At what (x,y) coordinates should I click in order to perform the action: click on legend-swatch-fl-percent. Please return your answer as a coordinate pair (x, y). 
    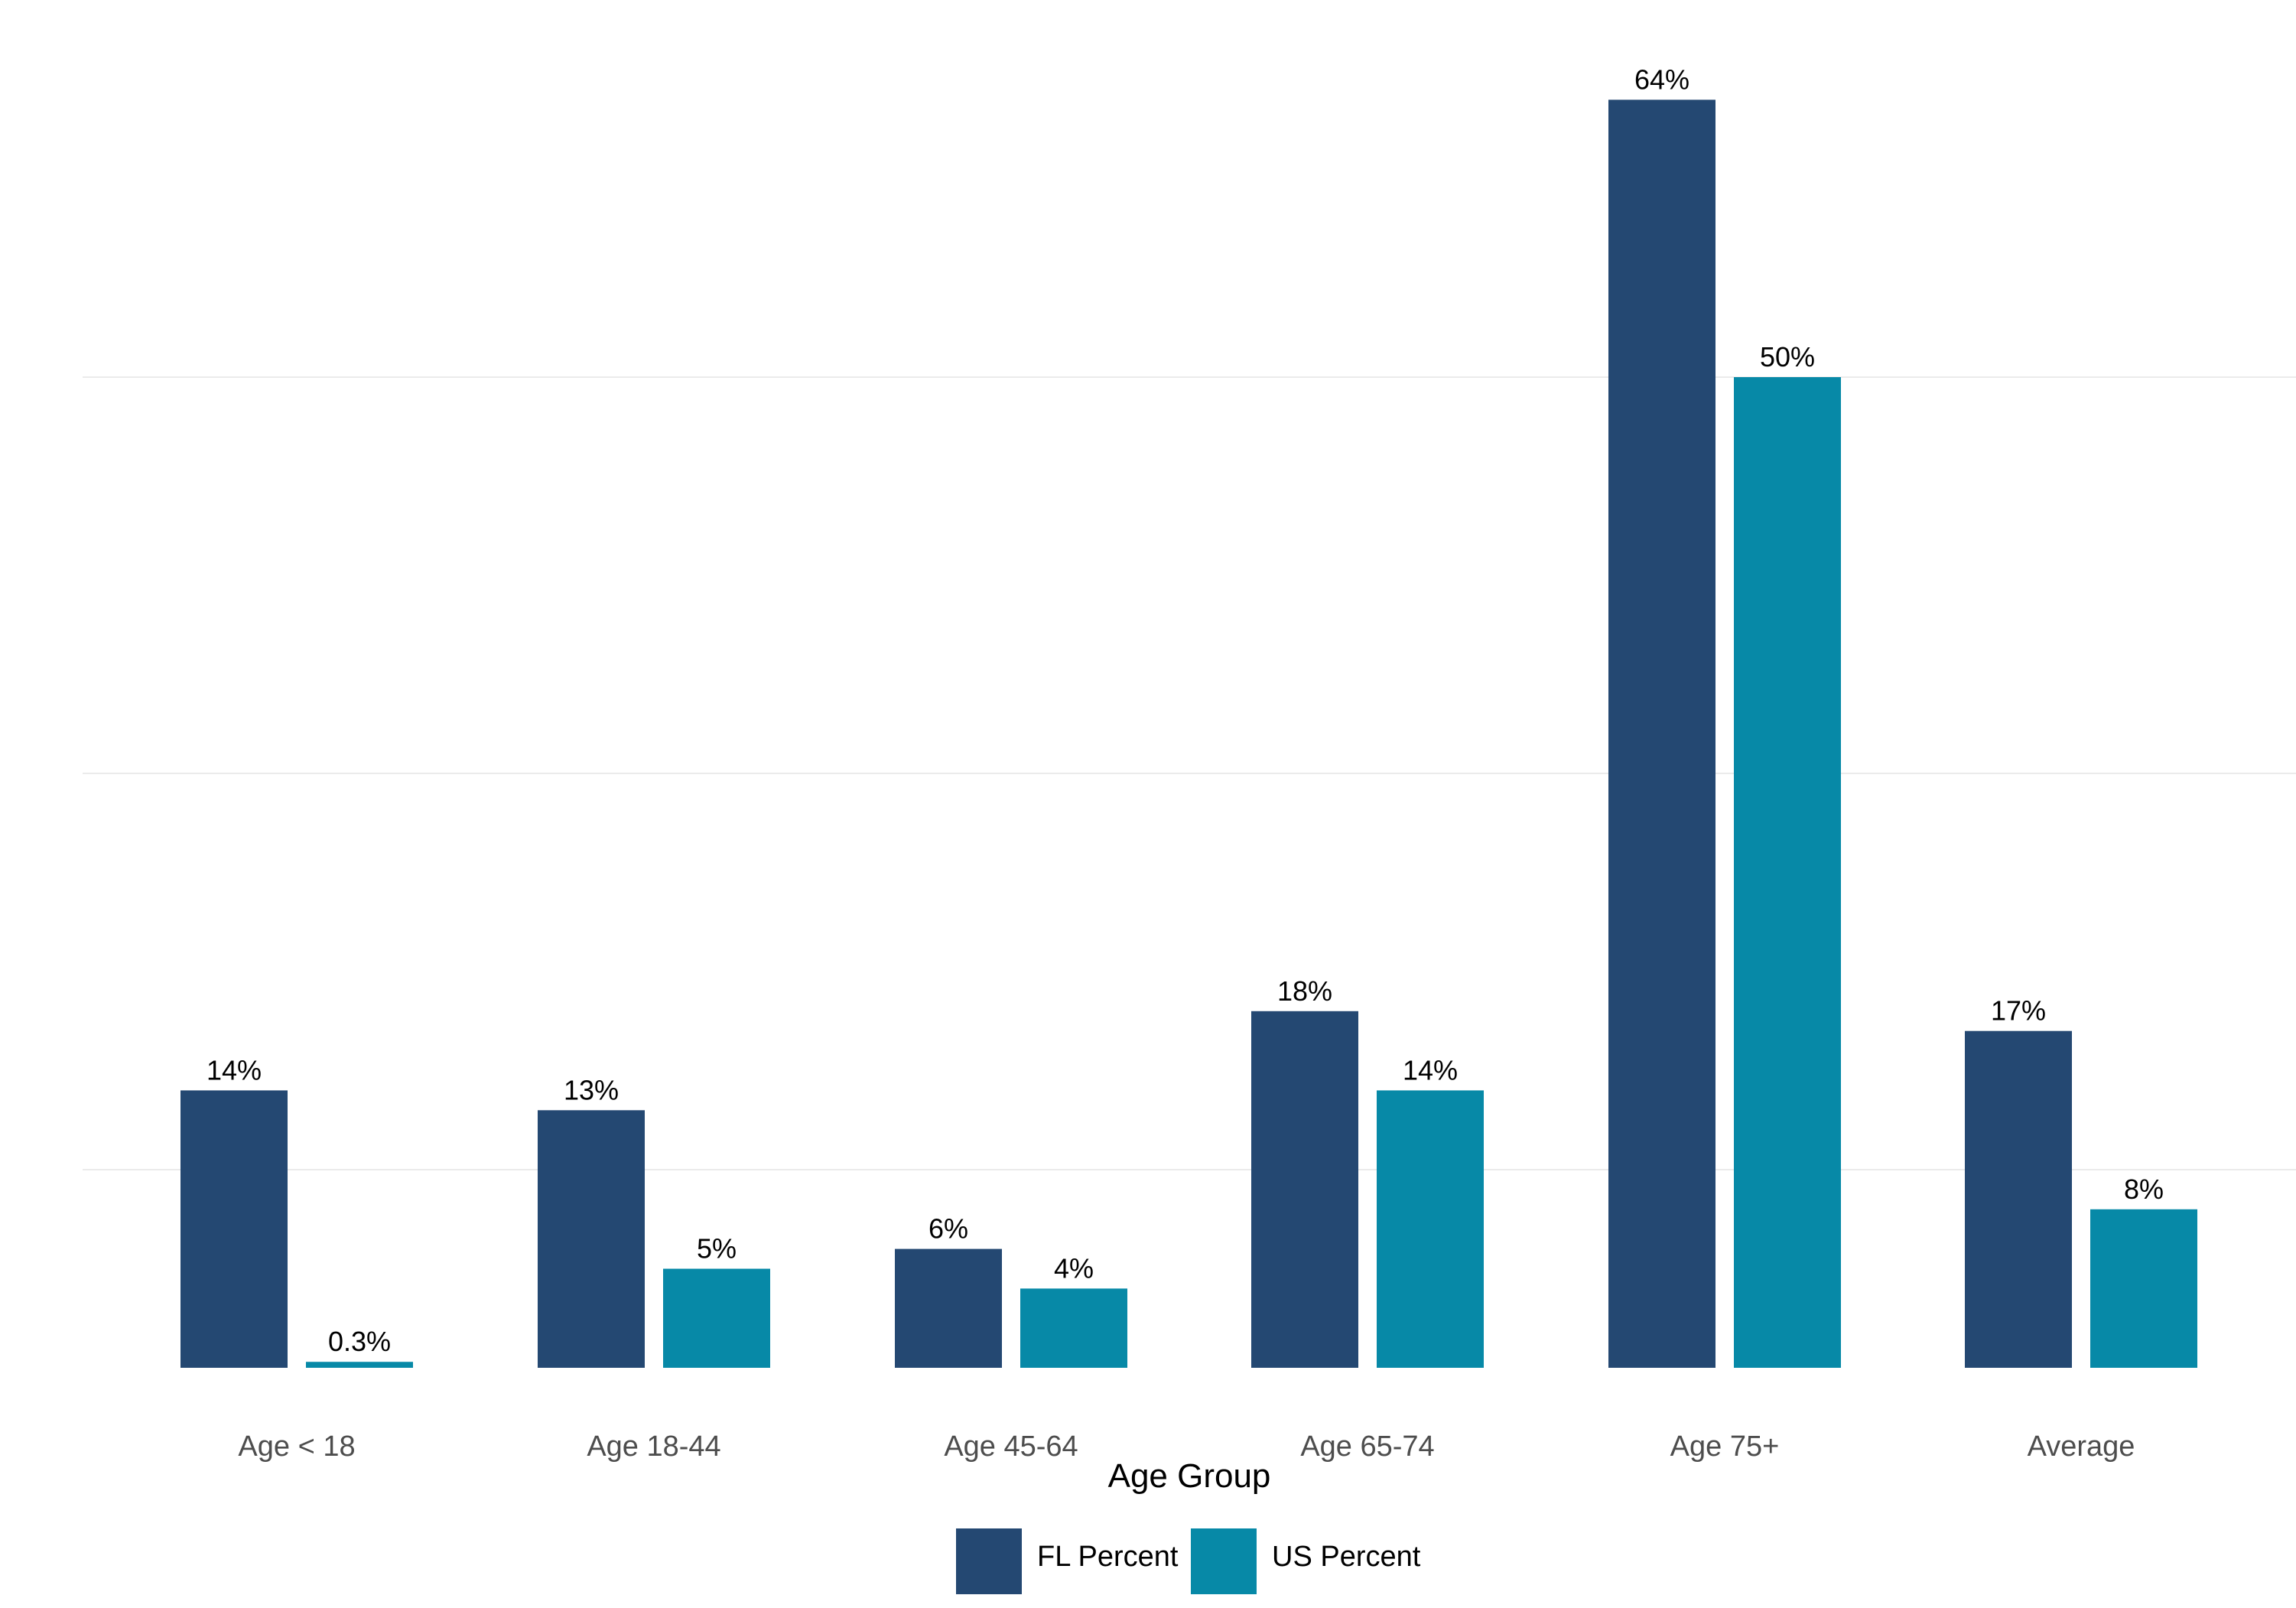
    Looking at the image, I should click on (989, 1561).